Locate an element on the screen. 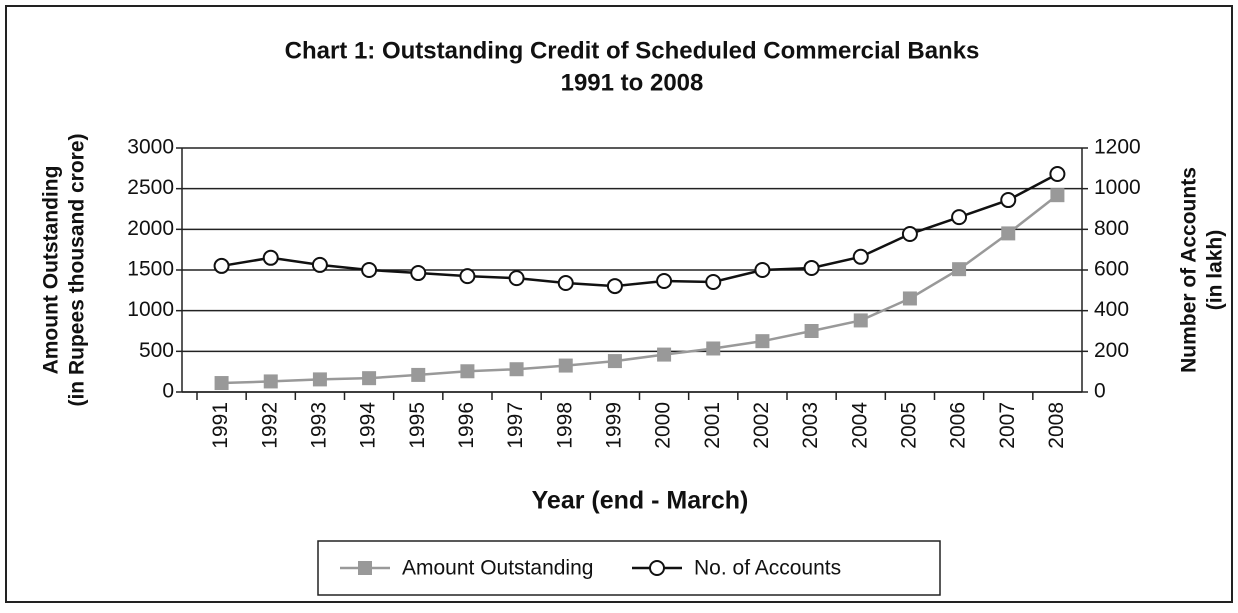 This screenshot has width=1238, height=613. y2-tick-label: 600 is located at coordinates (1111, 269).